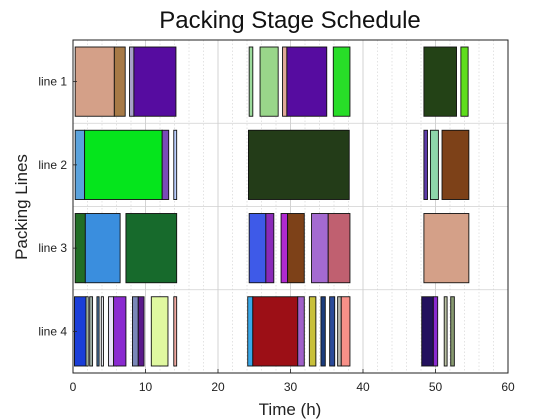 Image resolution: width=560 pixels, height=420 pixels. I want to click on x-ticks: 0 10 20 30 40 50 60, so click(292, 381).